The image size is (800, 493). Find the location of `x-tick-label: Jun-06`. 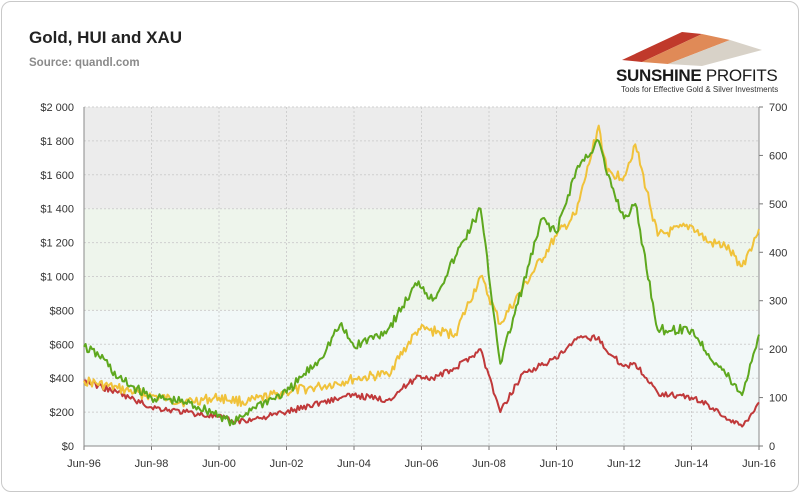

x-tick-label: Jun-06 is located at coordinates (422, 464).